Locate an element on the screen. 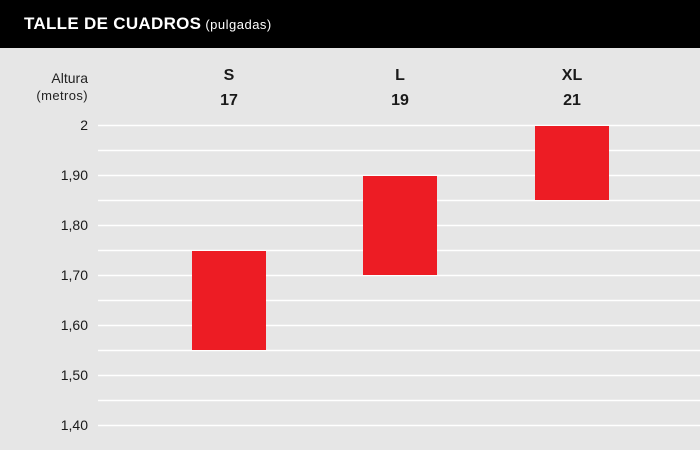  frame-size-label: 21 is located at coordinates (572, 100).